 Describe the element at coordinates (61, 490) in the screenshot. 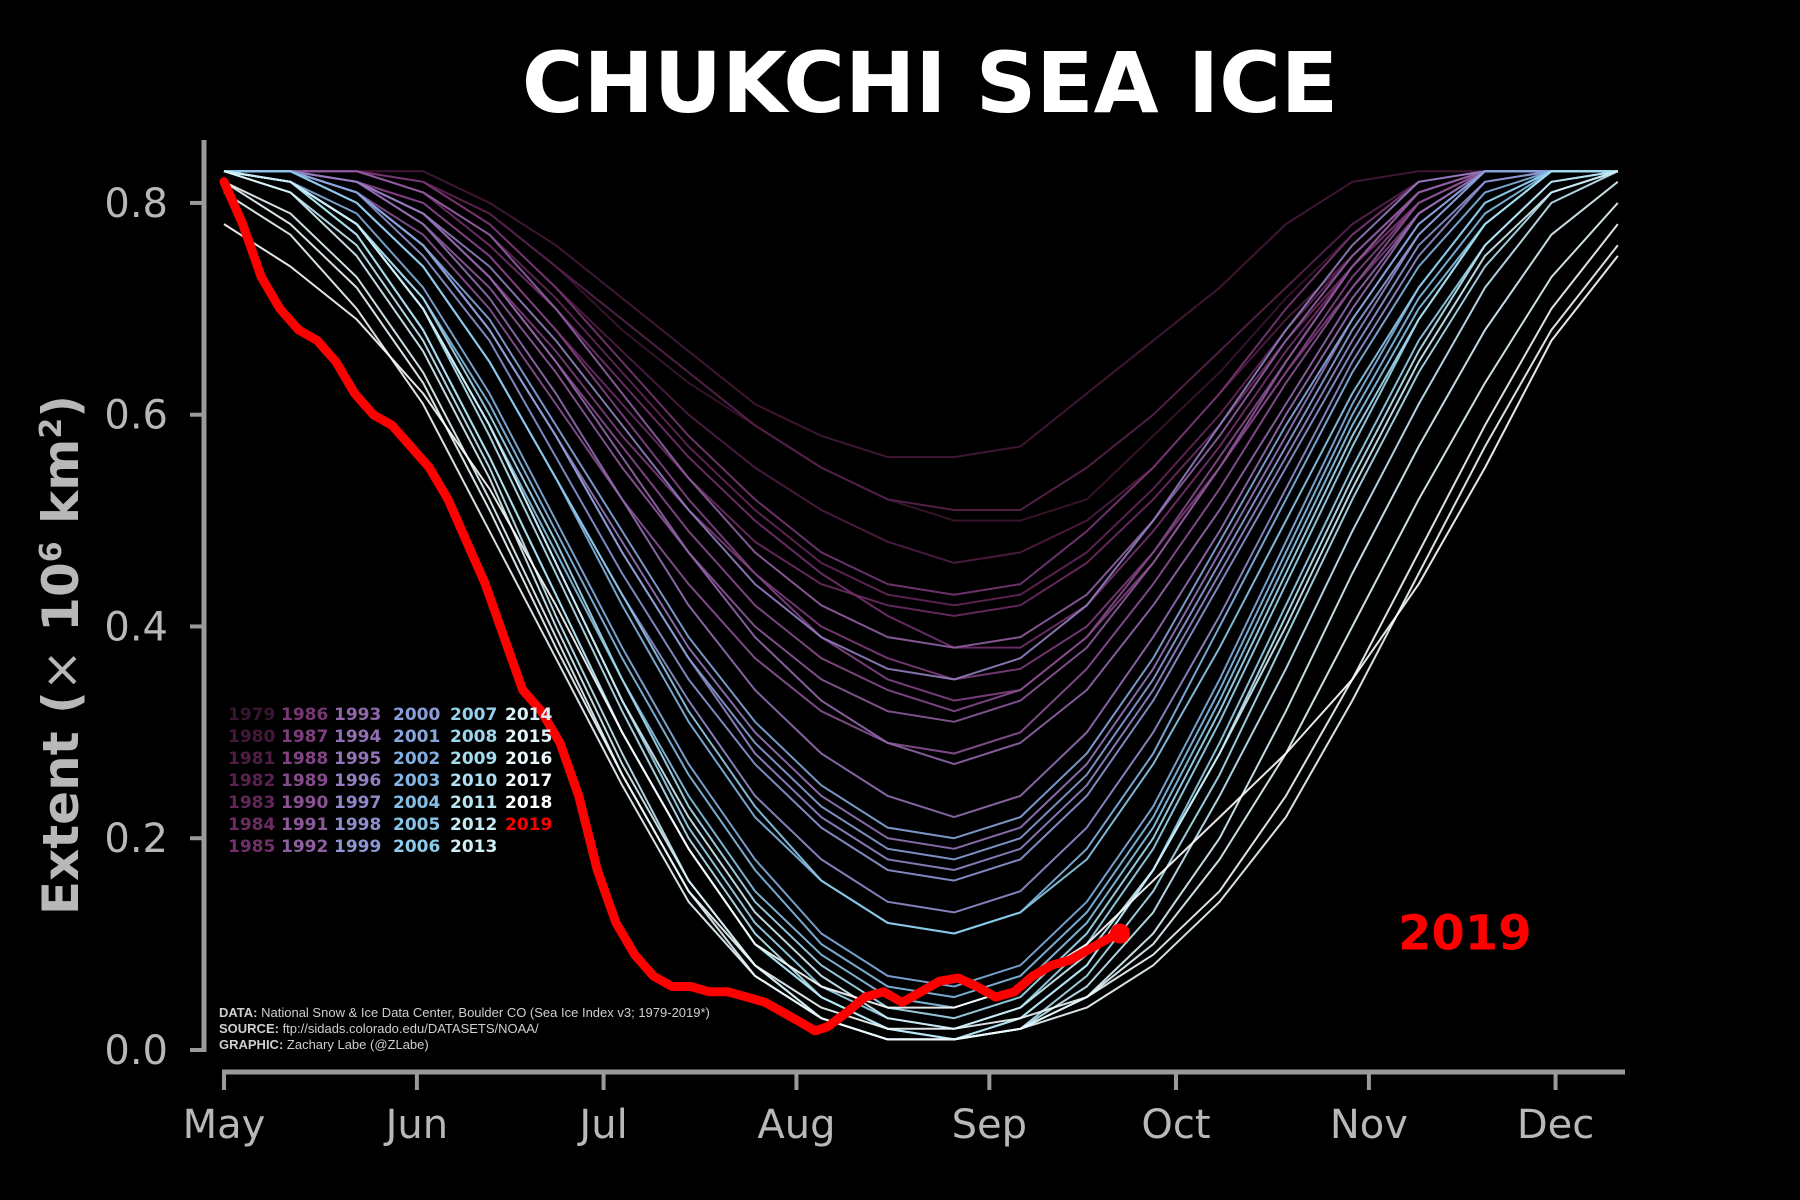

I see `y-label-km: km` at that location.